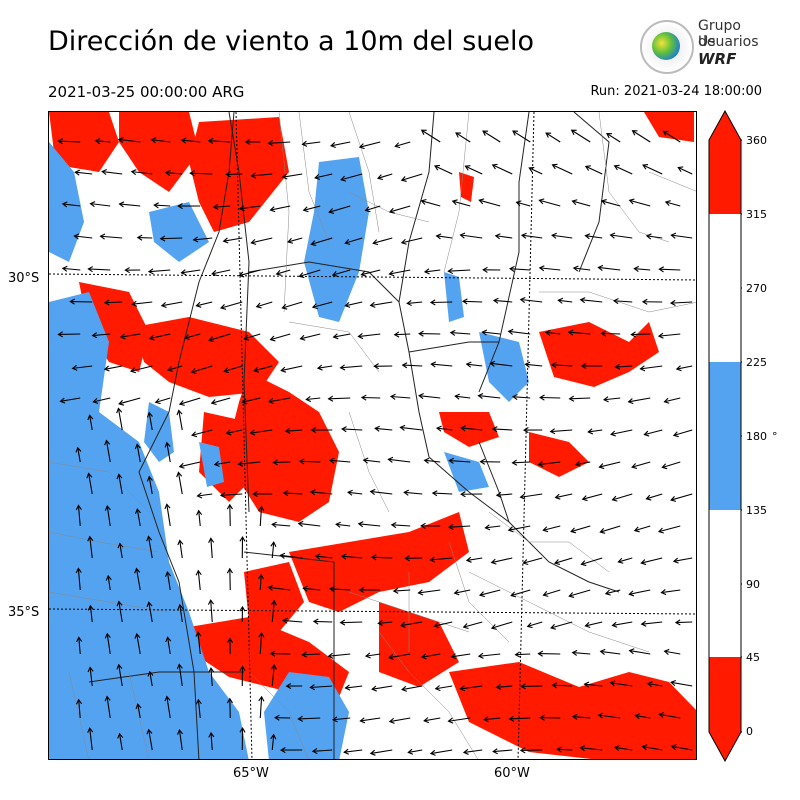 The image size is (800, 800). I want to click on lon-label-65w: 65°W, so click(251, 773).